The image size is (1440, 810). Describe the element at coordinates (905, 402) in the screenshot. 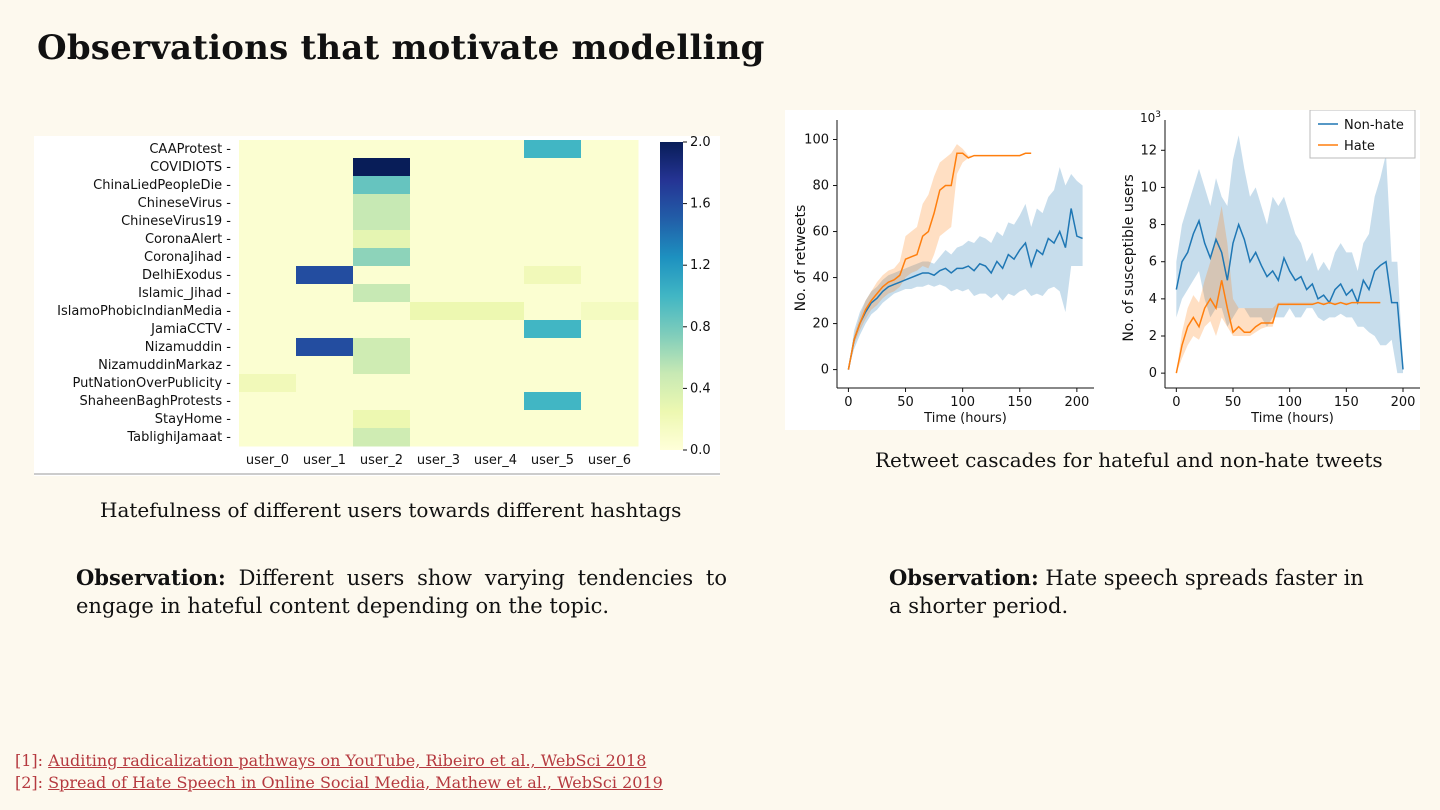

I see `x-tick-label: 50` at that location.